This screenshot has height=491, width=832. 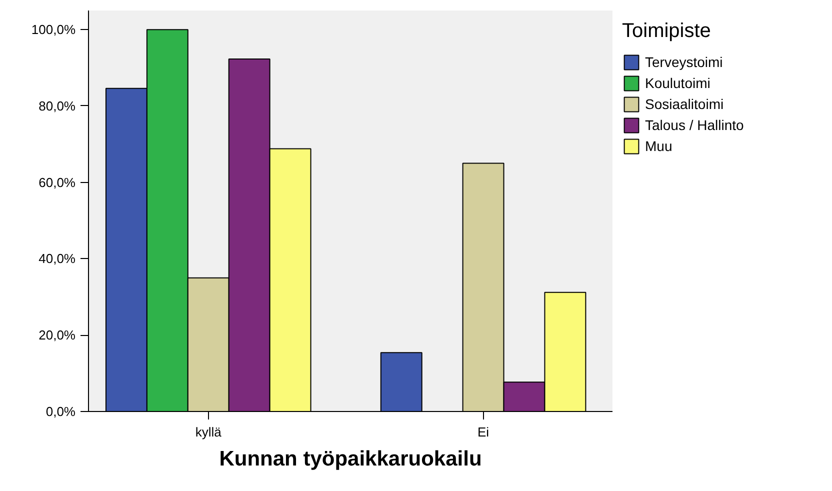 I want to click on x-tick-label: Ei, so click(x=484, y=432).